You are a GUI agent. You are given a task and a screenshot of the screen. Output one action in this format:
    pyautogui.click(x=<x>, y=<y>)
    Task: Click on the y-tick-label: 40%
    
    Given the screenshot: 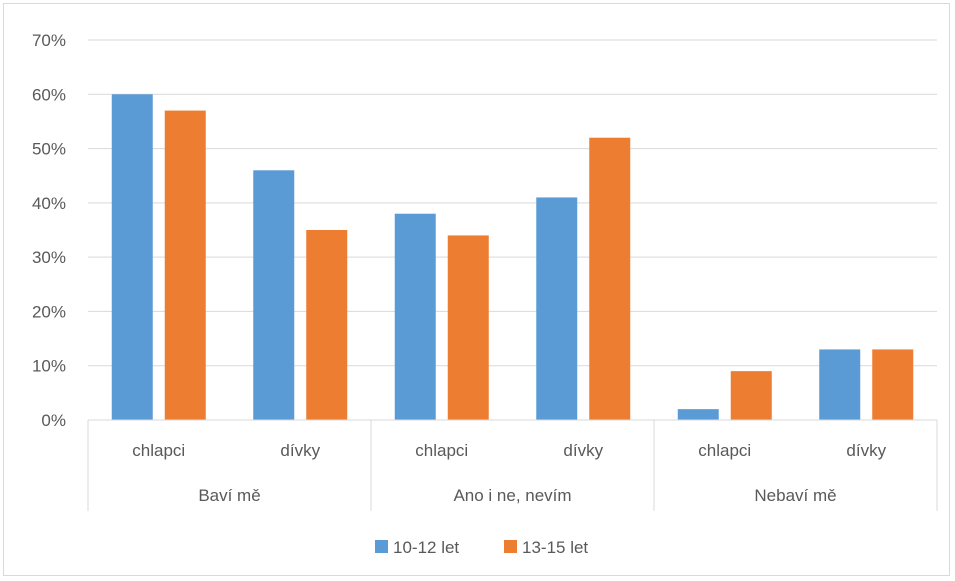 What is the action you would take?
    pyautogui.click(x=49, y=203)
    